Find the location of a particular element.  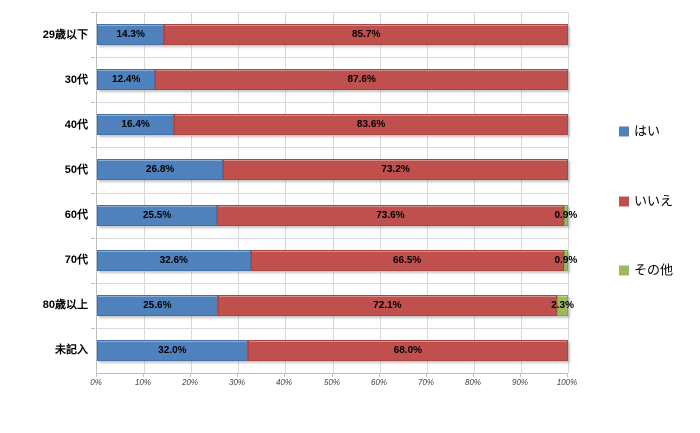

category-label: 29歳以下 is located at coordinates (65, 34).